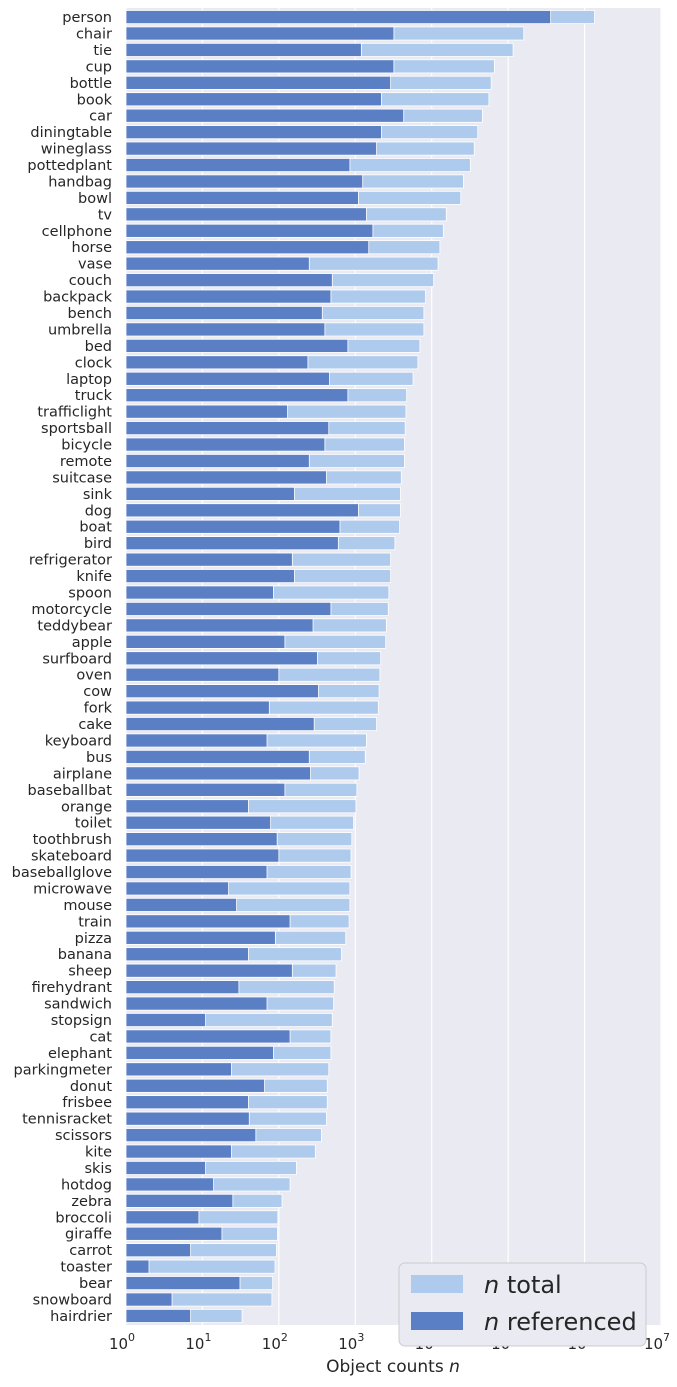 This screenshot has width=677, height=1387. What do you see at coordinates (90, 594) in the screenshot?
I see `category-label-spoon: spoon` at bounding box center [90, 594].